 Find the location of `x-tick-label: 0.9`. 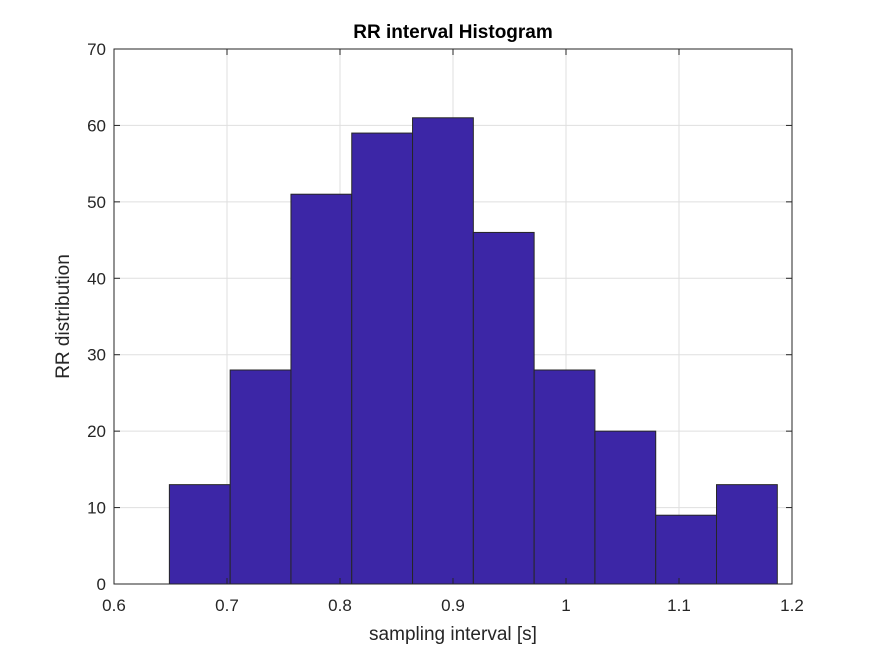

x-tick-label: 0.9 is located at coordinates (453, 605).